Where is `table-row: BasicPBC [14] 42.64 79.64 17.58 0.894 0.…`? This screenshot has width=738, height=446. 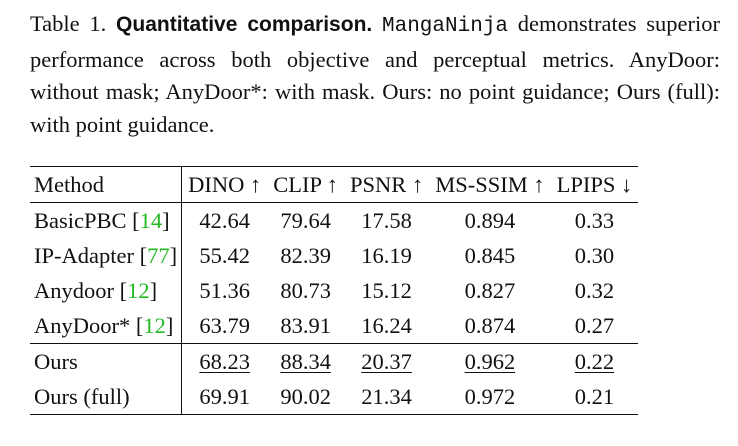
table-row: BasicPBC [14] 42.64 79.64 17.58 0.894 0.… is located at coordinates (334, 220).